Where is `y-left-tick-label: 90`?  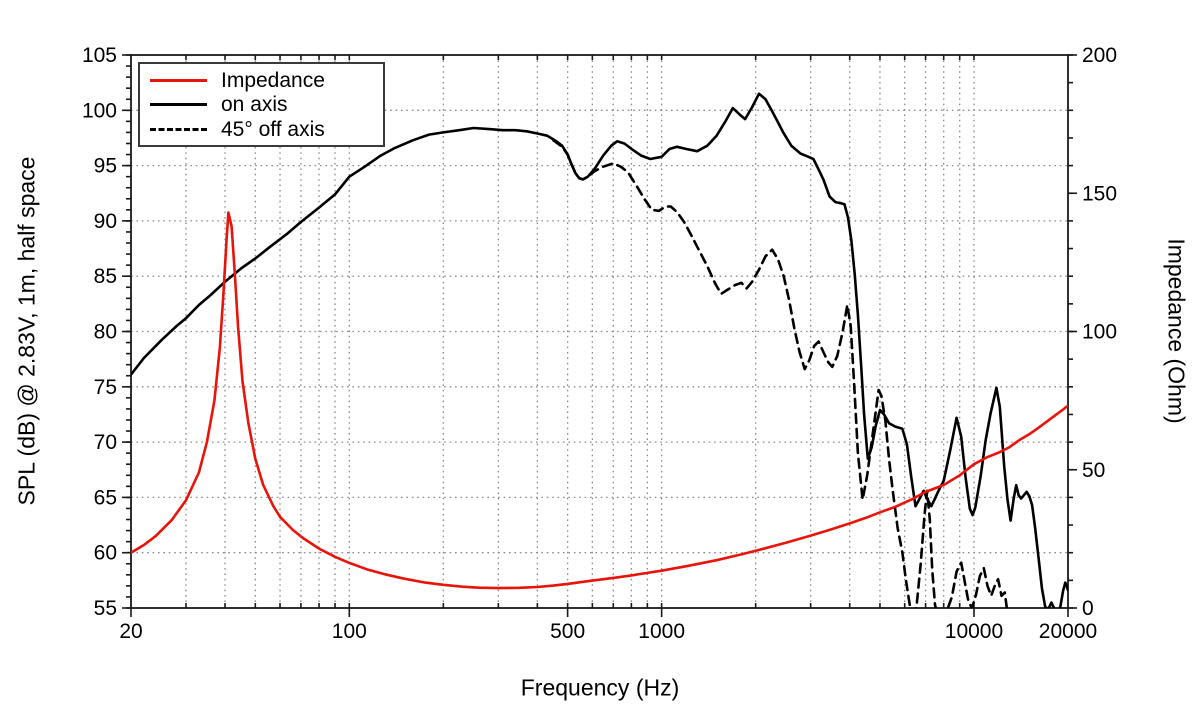 y-left-tick-label: 90 is located at coordinates (105, 221).